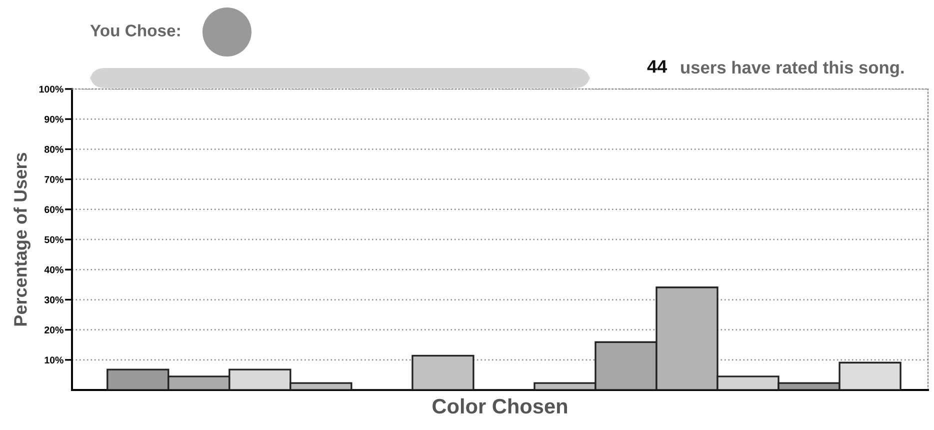 Image resolution: width=934 pixels, height=430 pixels. I want to click on y-tick-label: 50%, so click(54, 240).